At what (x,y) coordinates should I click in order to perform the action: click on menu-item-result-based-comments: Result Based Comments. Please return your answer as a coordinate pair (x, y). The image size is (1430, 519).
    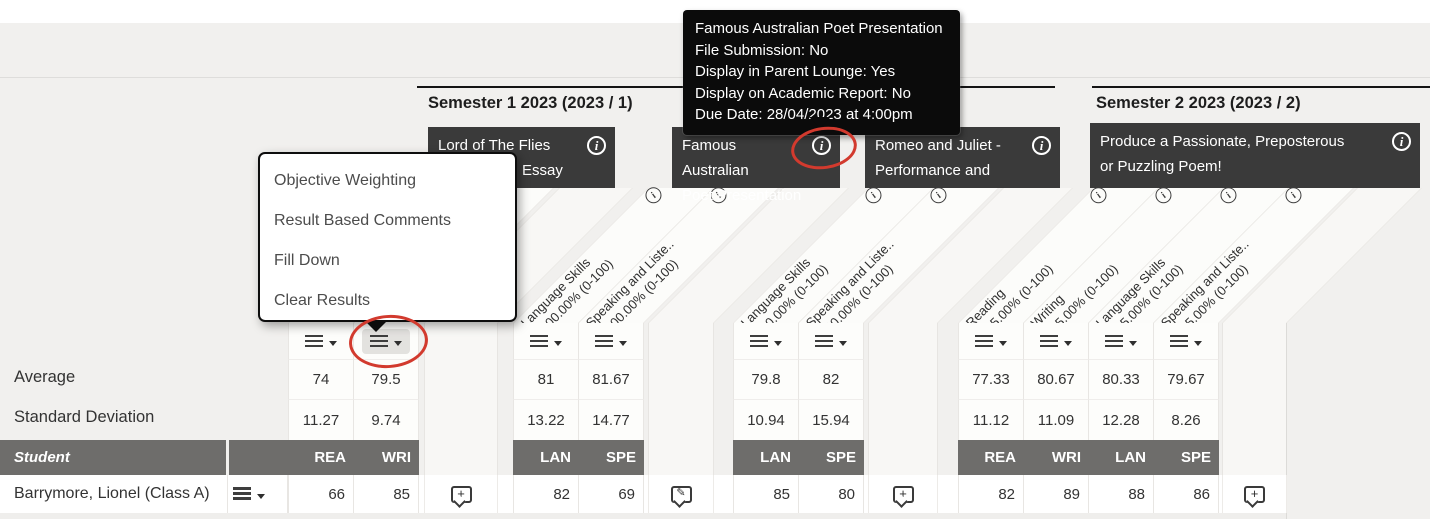
    Looking at the image, I should click on (362, 220).